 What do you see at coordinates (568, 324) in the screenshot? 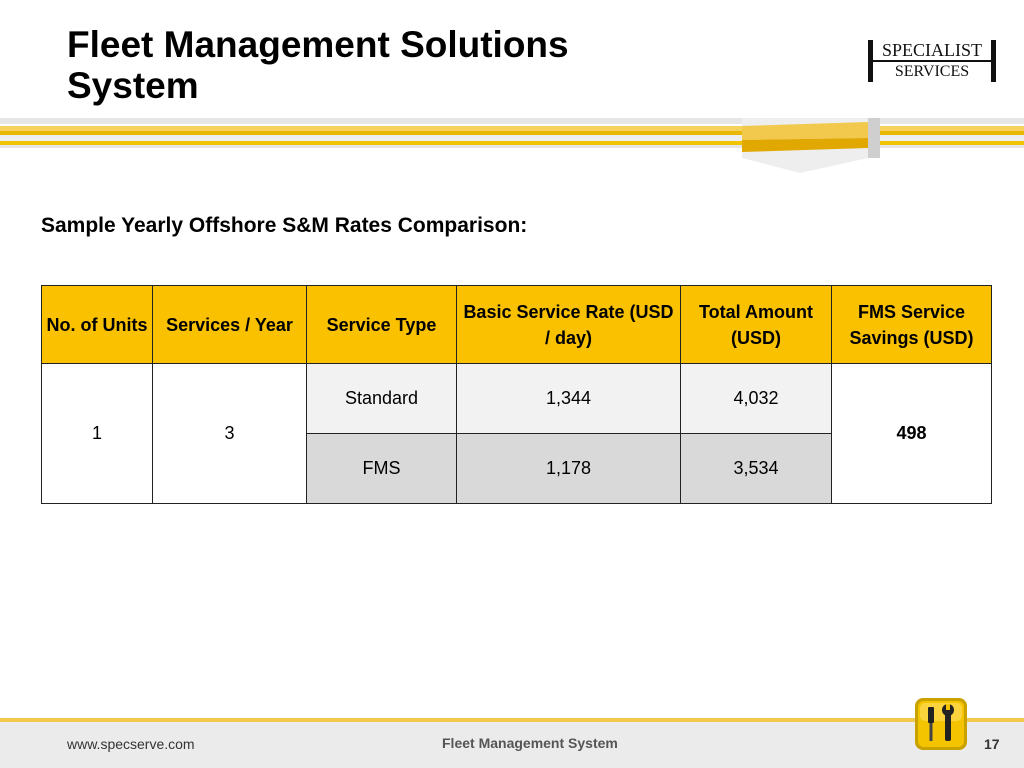
I see `header-basic-rate: Basic Service Rate (USD / day)` at bounding box center [568, 324].